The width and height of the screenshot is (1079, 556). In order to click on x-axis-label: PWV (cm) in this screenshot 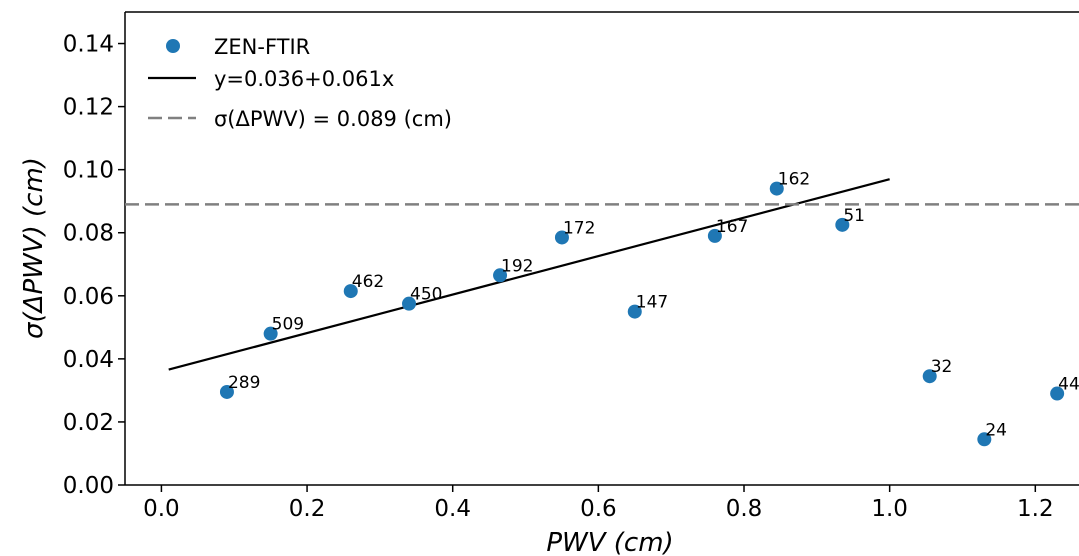, I will do `click(609, 542)`.